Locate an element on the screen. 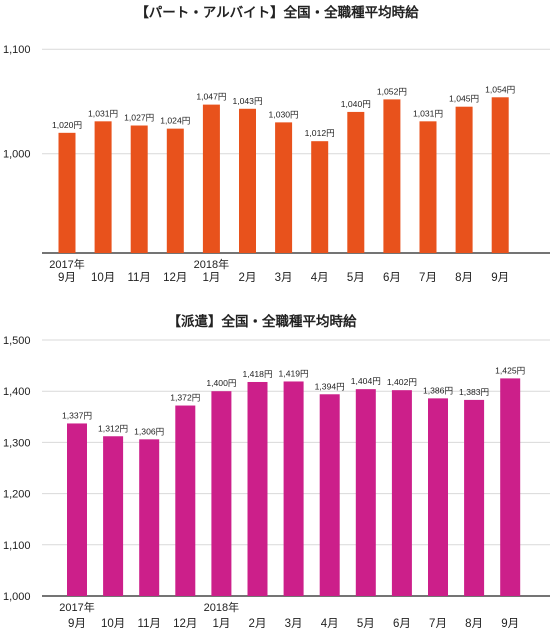  data-label: 1,402円 is located at coordinates (402, 382).